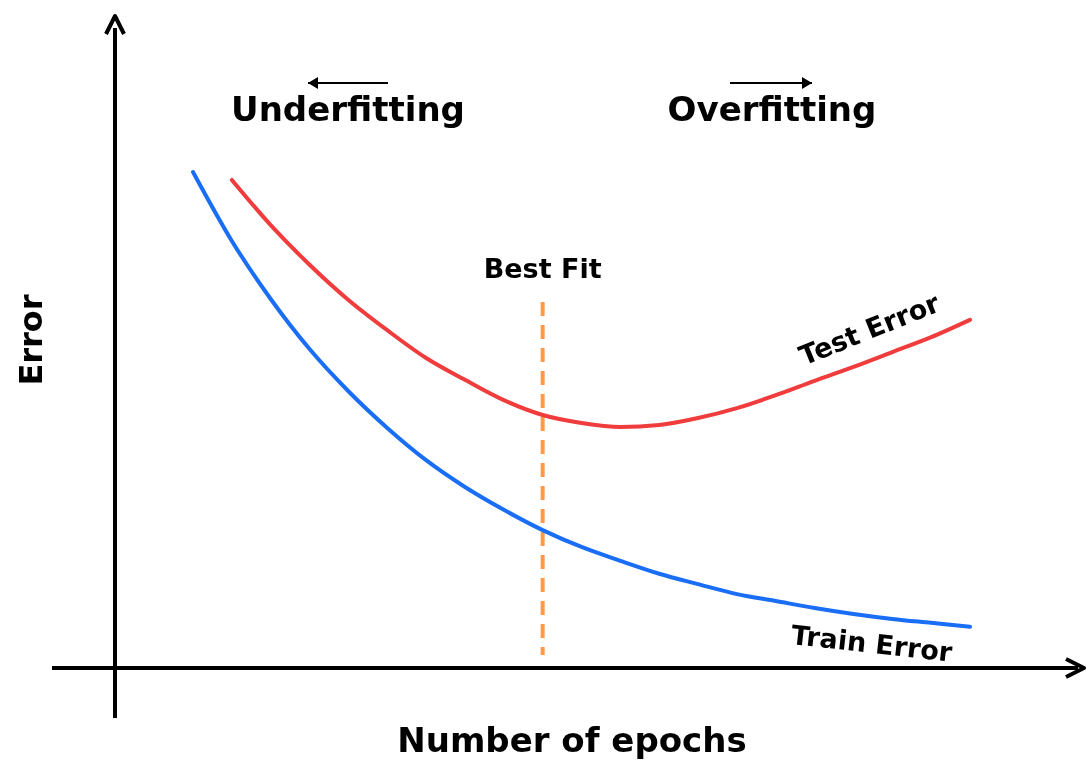 This screenshot has width=1088, height=760. What do you see at coordinates (542, 268) in the screenshot?
I see `annotation: Best Fit` at bounding box center [542, 268].